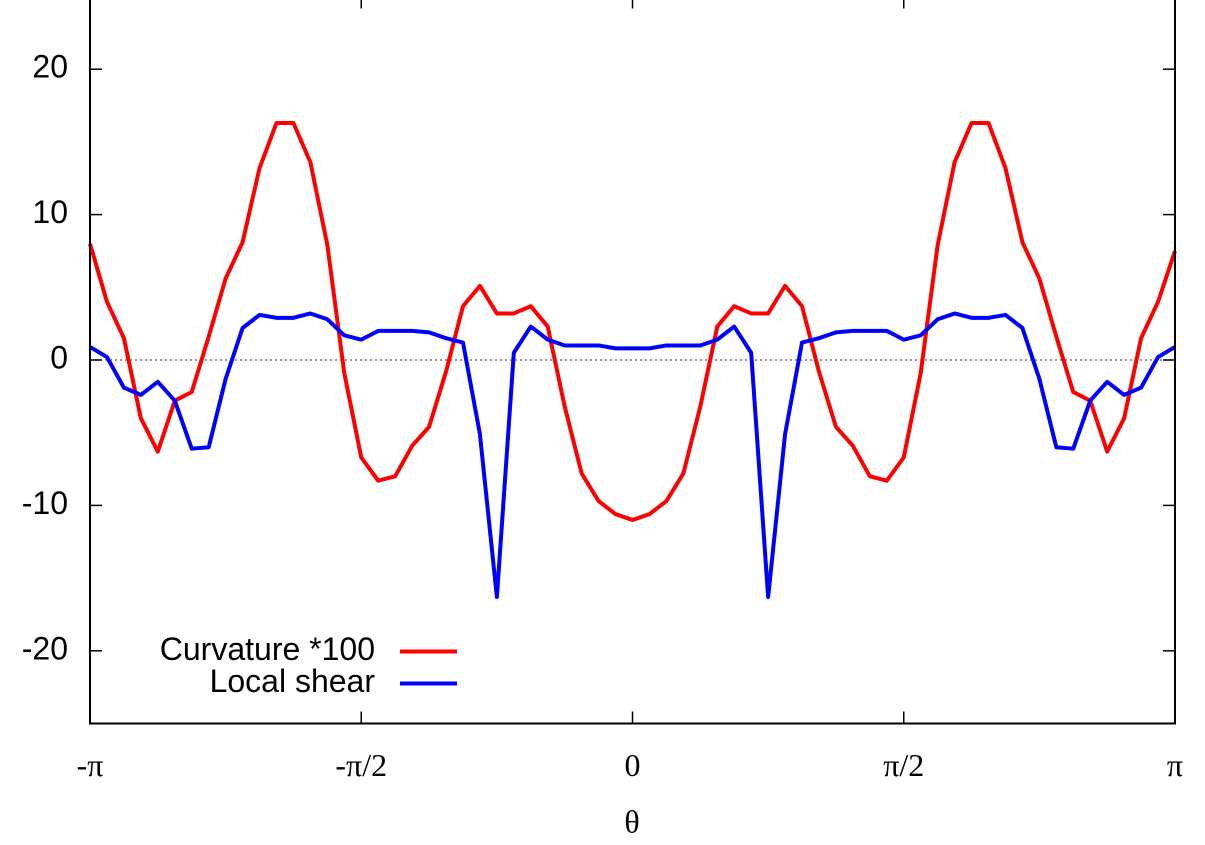 This screenshot has width=1205, height=845. What do you see at coordinates (903, 765) in the screenshot?
I see `x-tick-label: π/2` at bounding box center [903, 765].